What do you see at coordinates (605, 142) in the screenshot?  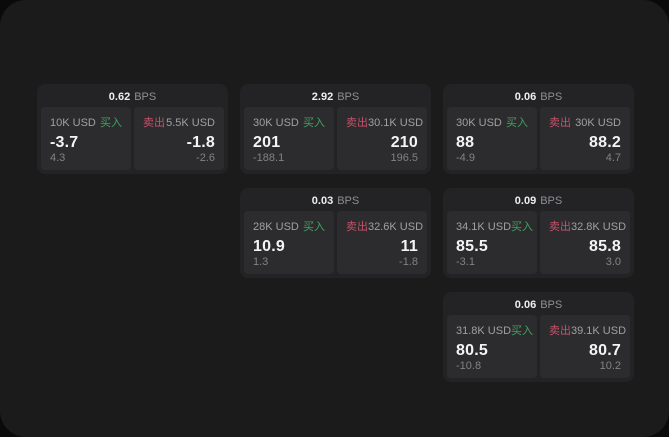 I see `sell-price: 88.2` at bounding box center [605, 142].